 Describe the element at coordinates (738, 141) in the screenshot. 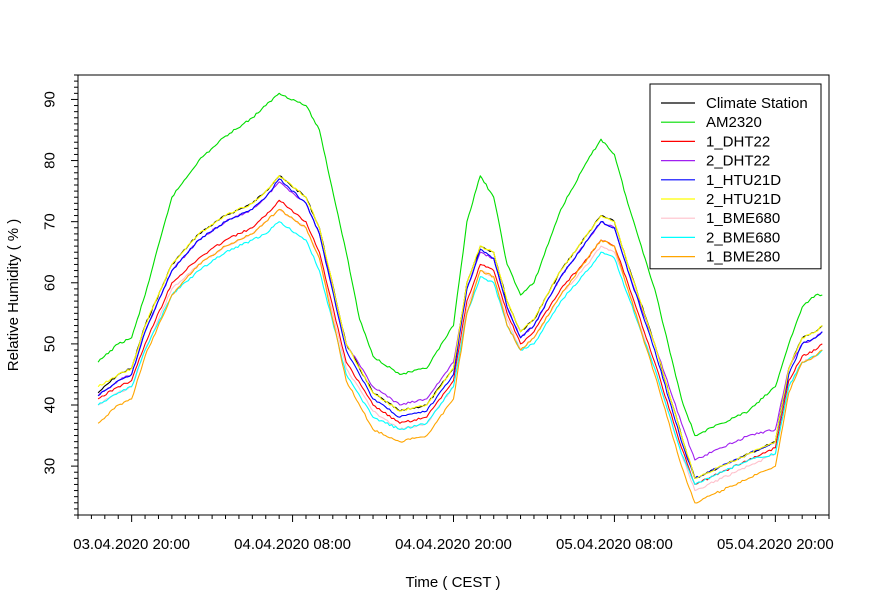

I see `legend-label-1-dht22: 1_DHT22` at that location.